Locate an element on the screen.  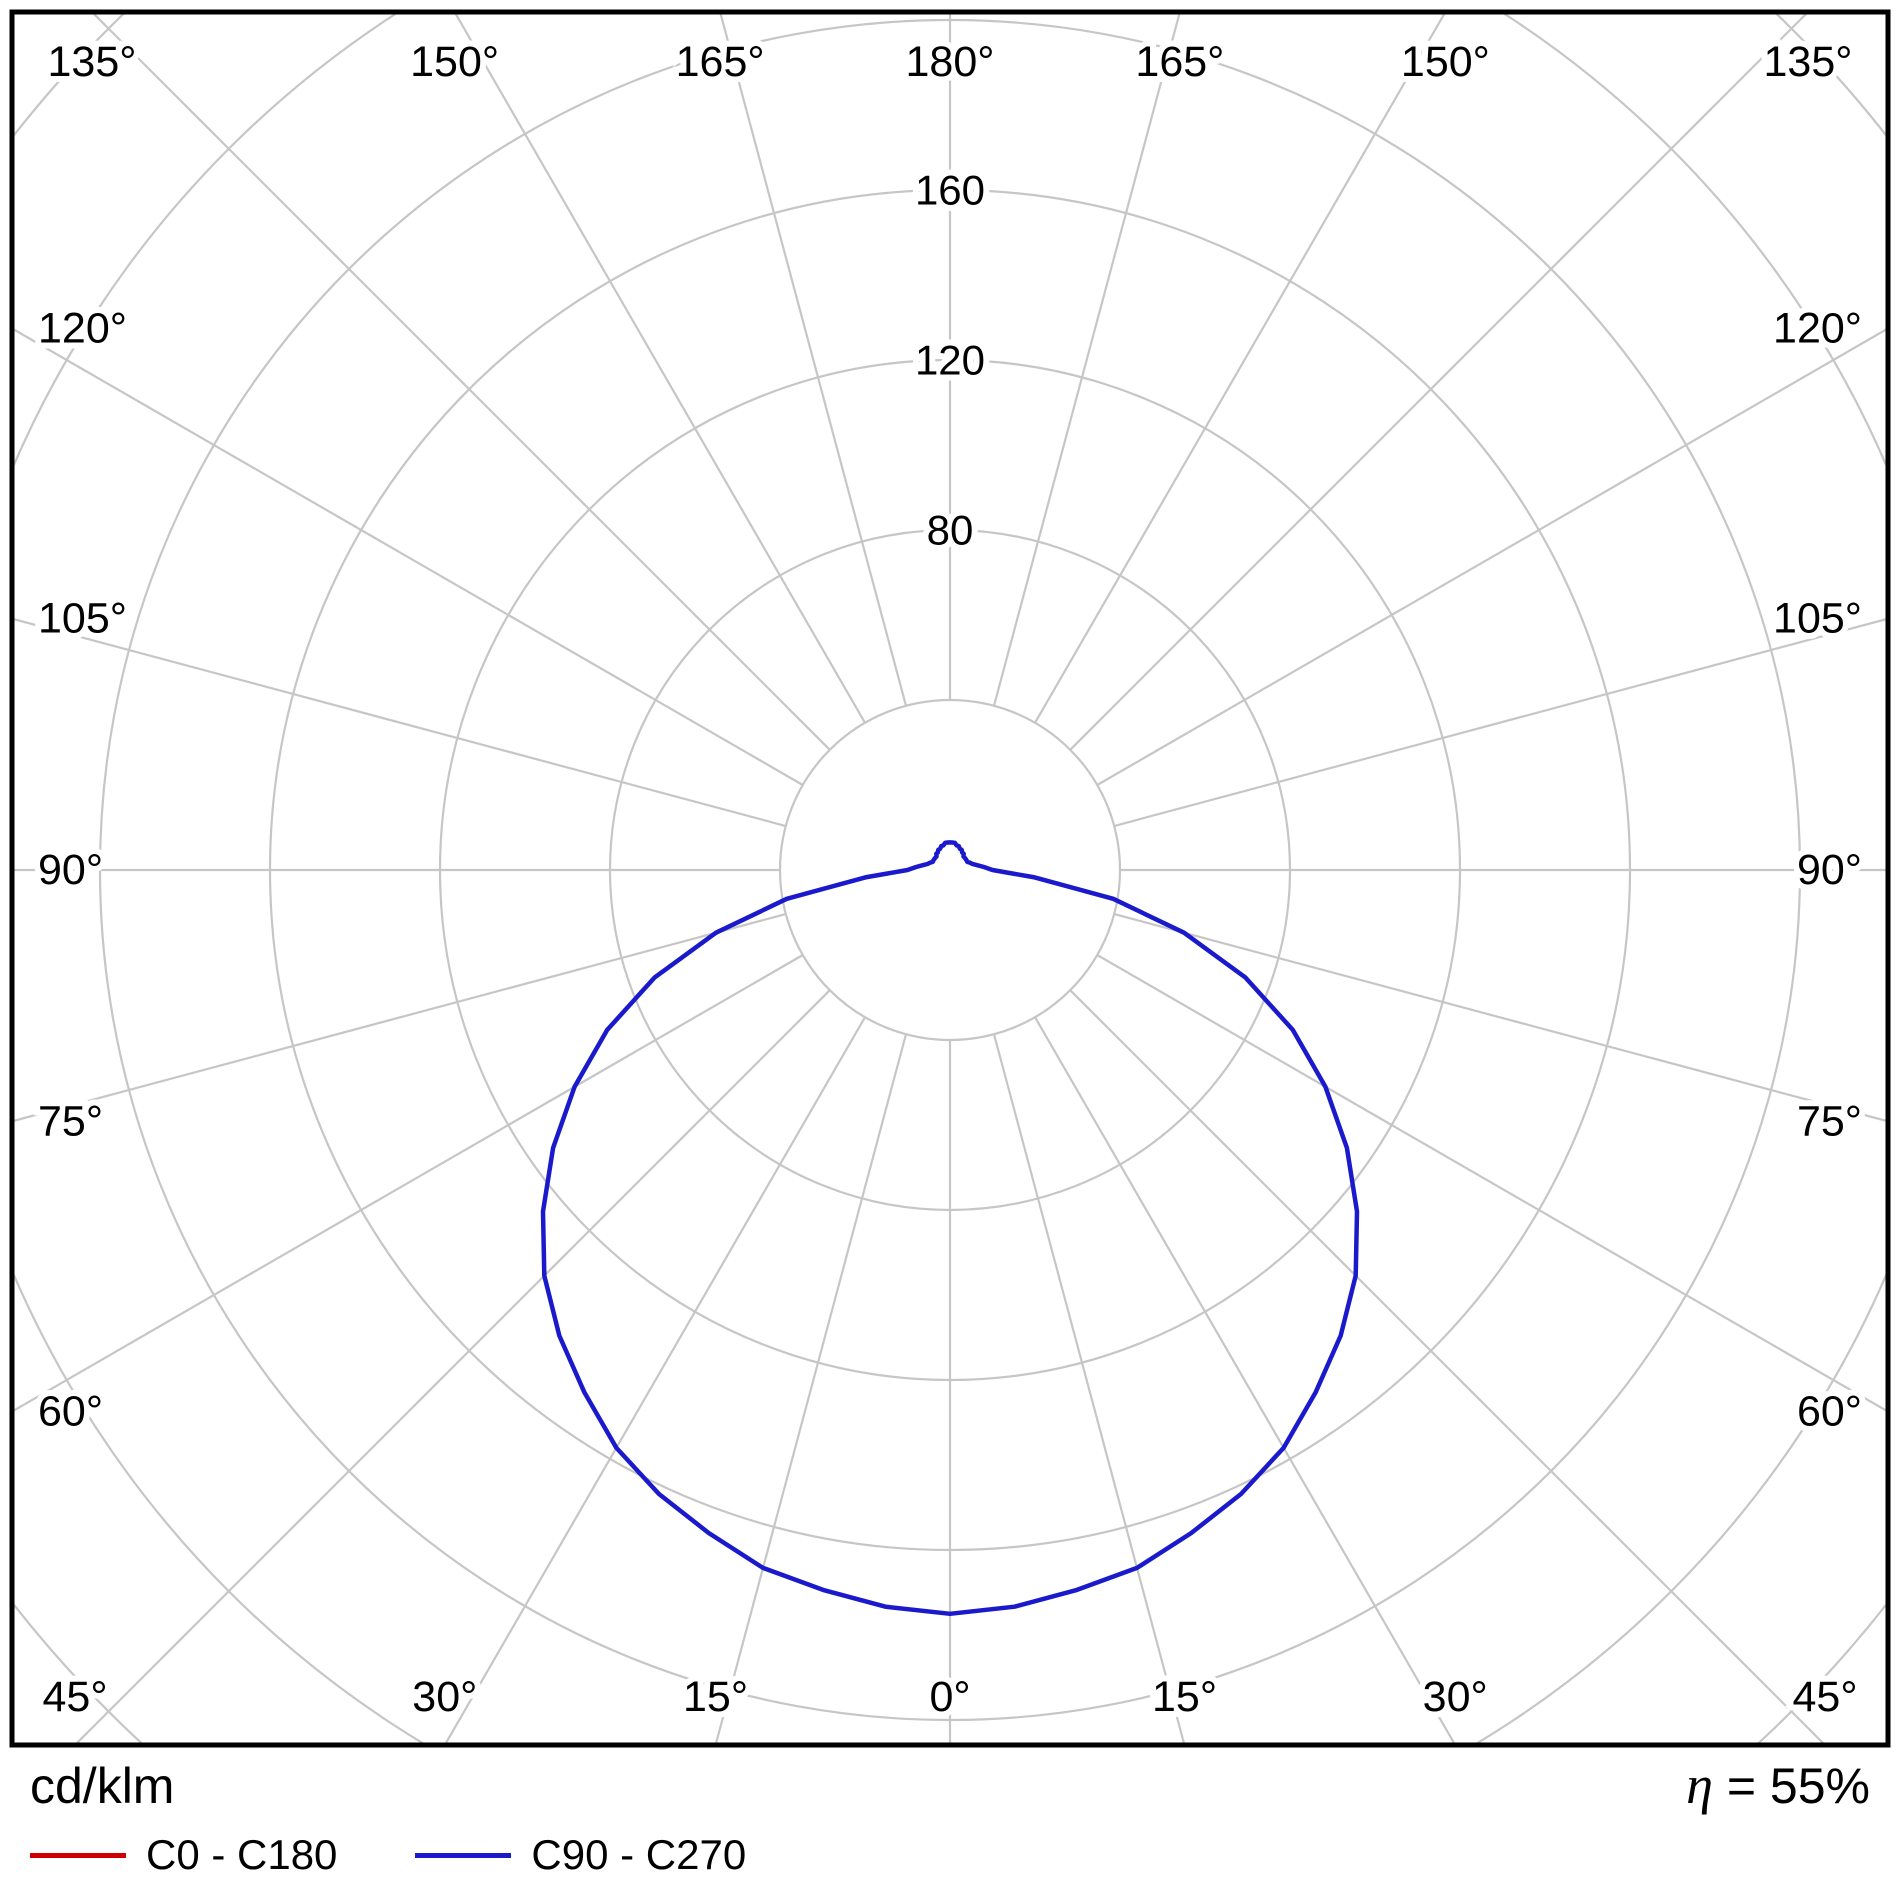
angle-label: 180° is located at coordinates (950, 62).